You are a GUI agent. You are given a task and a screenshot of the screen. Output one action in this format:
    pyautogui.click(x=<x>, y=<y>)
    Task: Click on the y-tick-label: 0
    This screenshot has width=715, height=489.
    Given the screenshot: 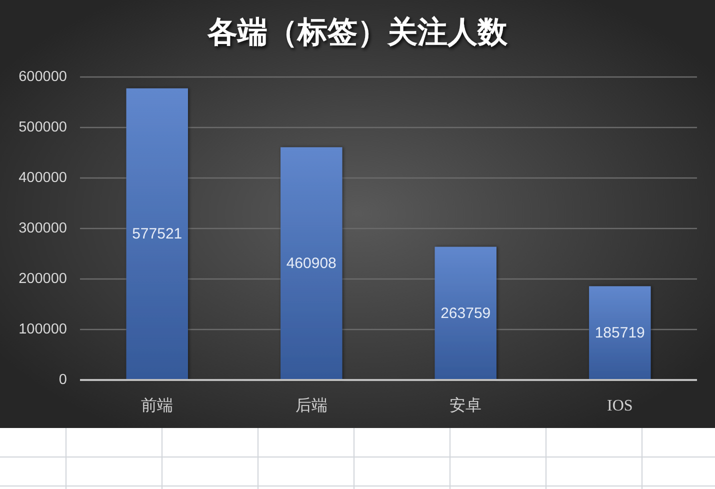 What is the action you would take?
    pyautogui.click(x=62, y=380)
    